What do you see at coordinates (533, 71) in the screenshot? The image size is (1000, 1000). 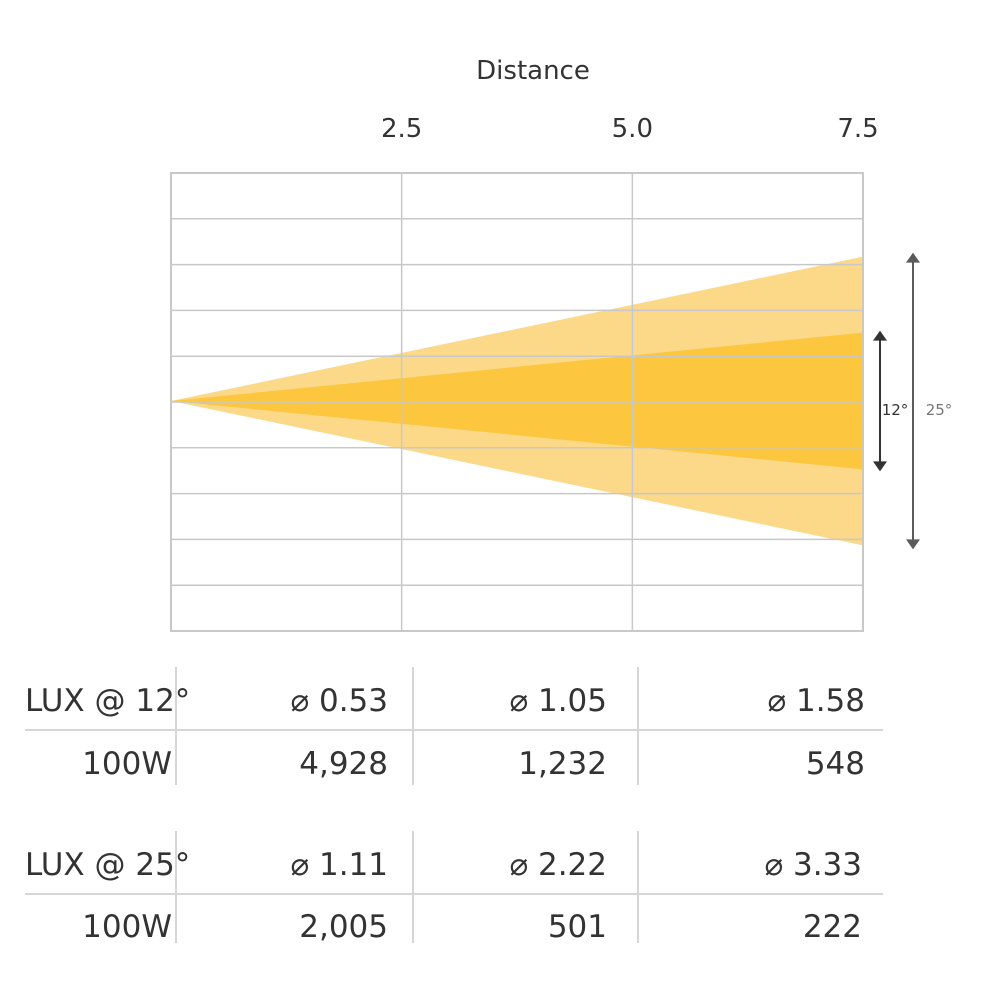 I see `x-axis-title: Distance` at bounding box center [533, 71].